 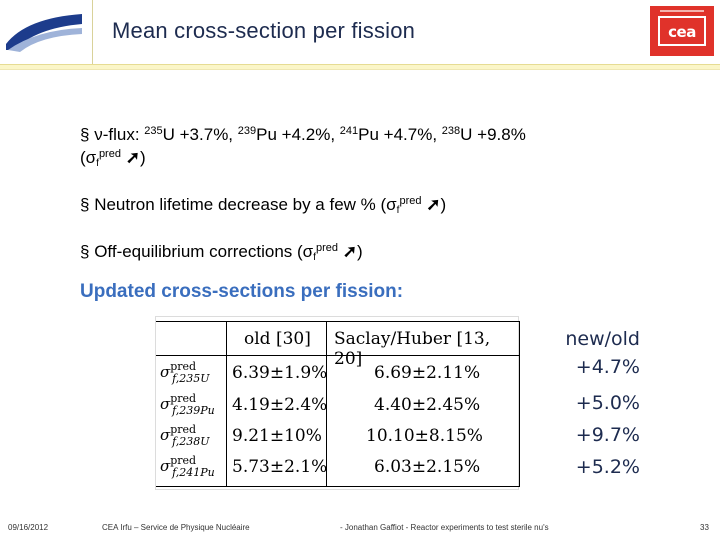 I want to click on table-cell-new: 4.40±2.45%, so click(x=427, y=405).